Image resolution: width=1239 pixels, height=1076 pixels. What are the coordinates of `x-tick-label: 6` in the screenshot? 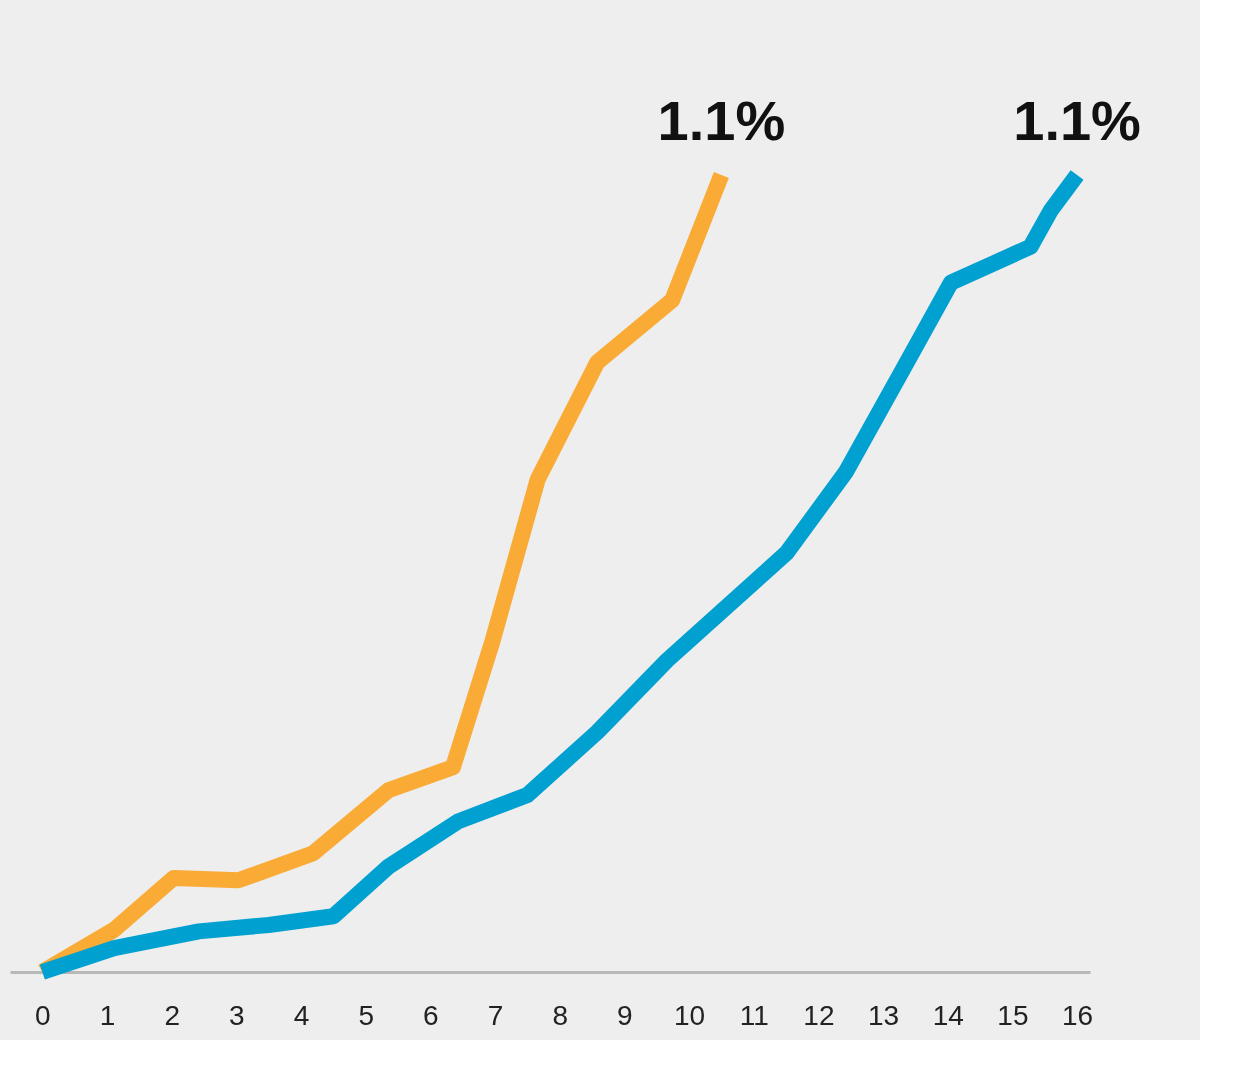 It's located at (431, 1015).